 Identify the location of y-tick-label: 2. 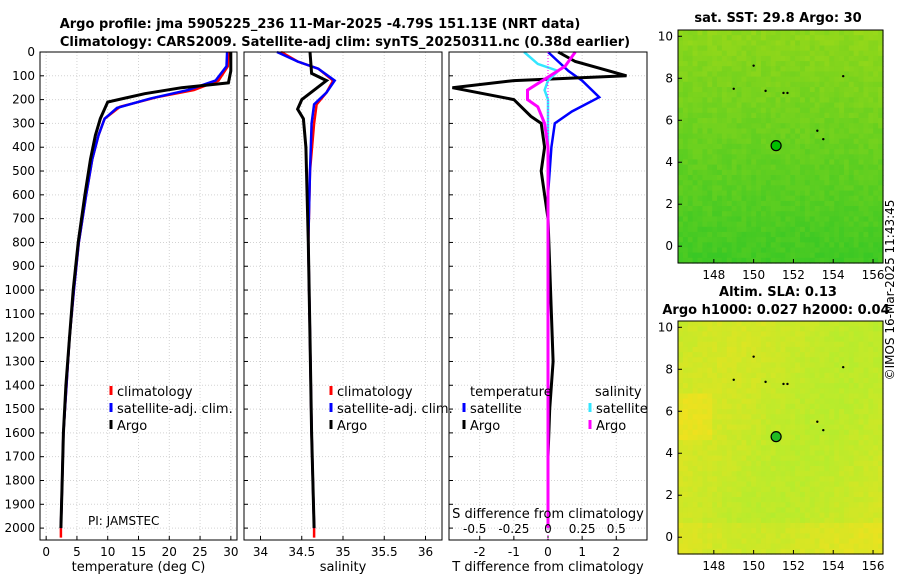
(669, 204).